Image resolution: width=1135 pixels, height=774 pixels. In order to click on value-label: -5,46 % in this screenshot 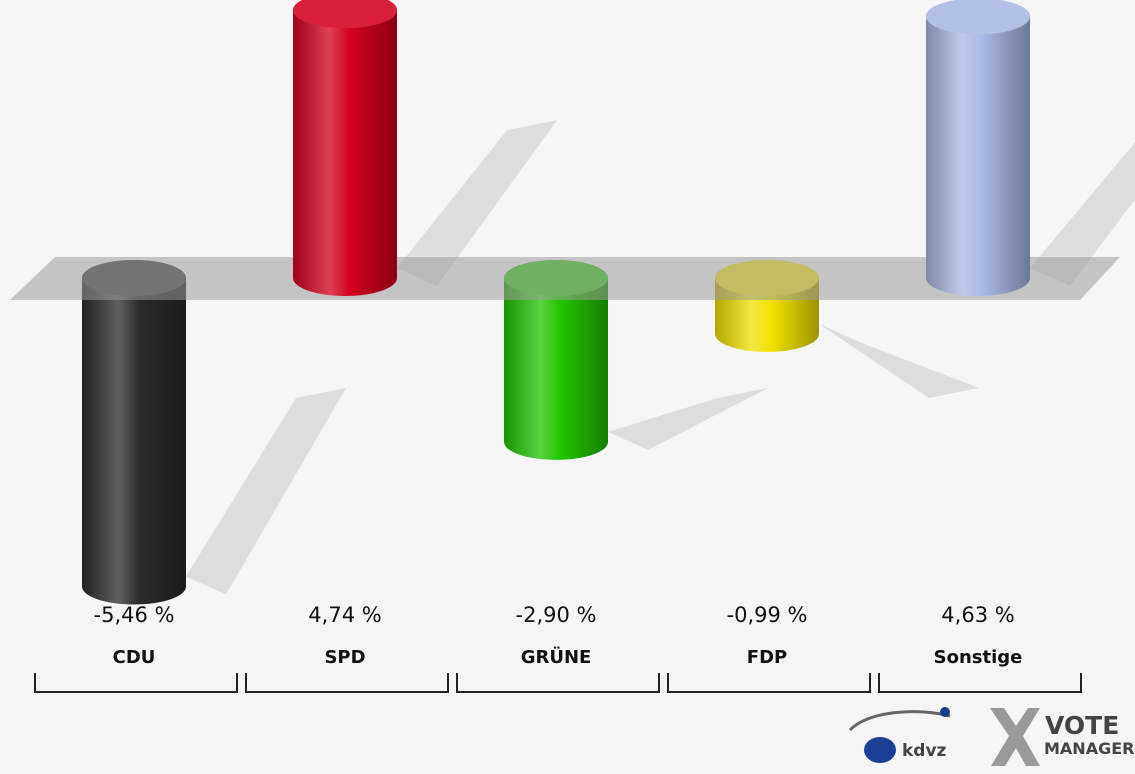, I will do `click(134, 615)`.